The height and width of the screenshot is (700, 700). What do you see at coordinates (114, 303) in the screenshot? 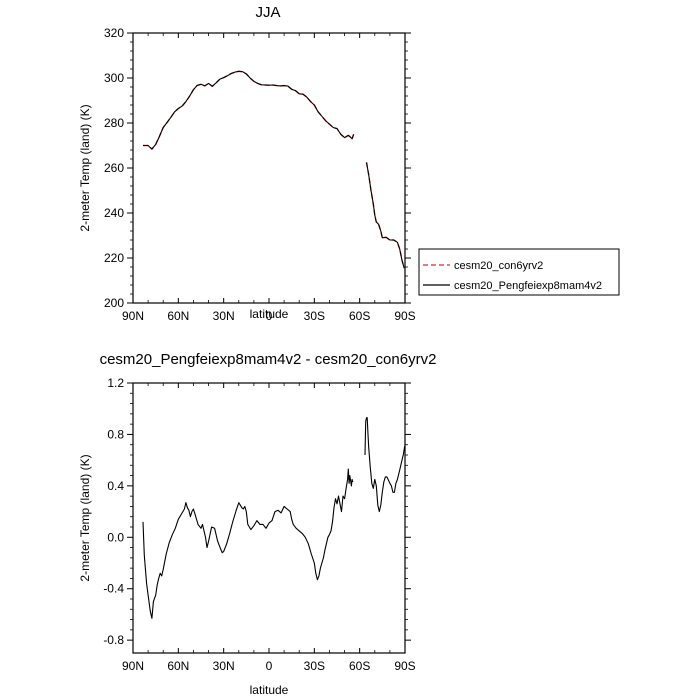
I see `y-tick-label: 200` at bounding box center [114, 303].